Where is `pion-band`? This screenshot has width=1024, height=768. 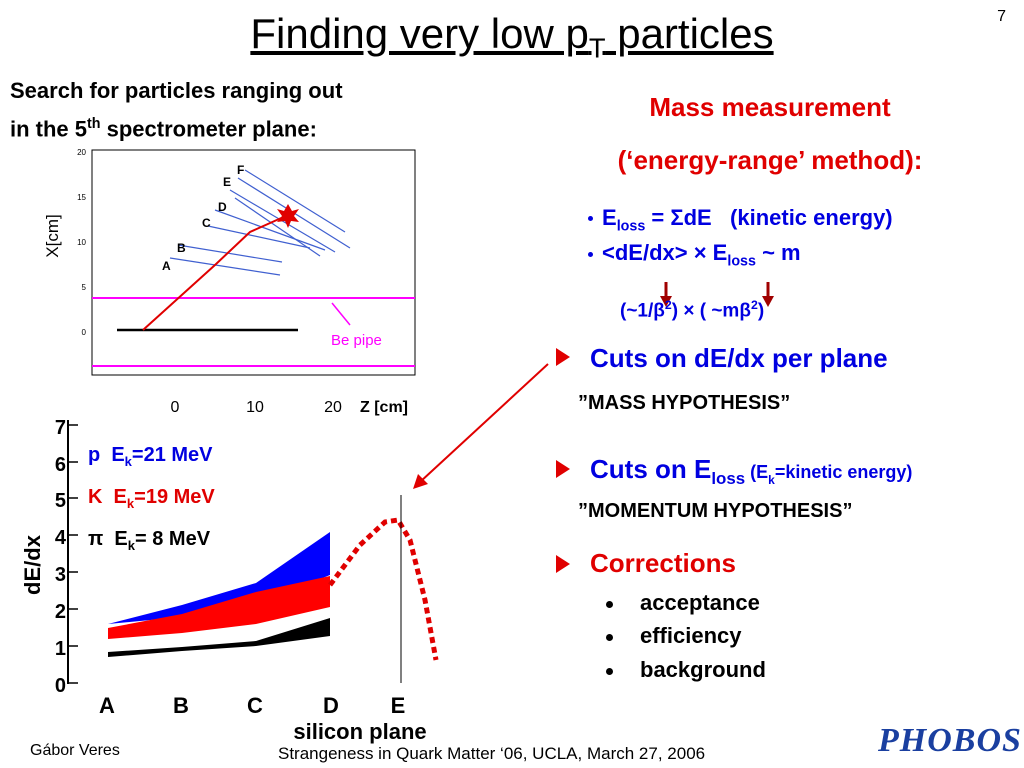
pion-band is located at coordinates (219, 637).